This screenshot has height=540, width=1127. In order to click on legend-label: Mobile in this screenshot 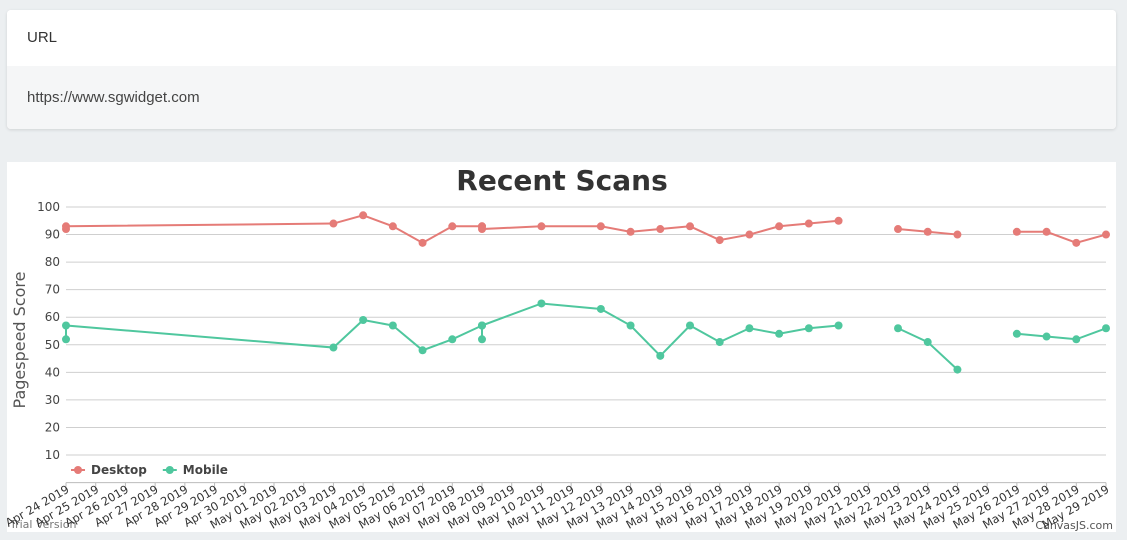, I will do `click(205, 470)`.